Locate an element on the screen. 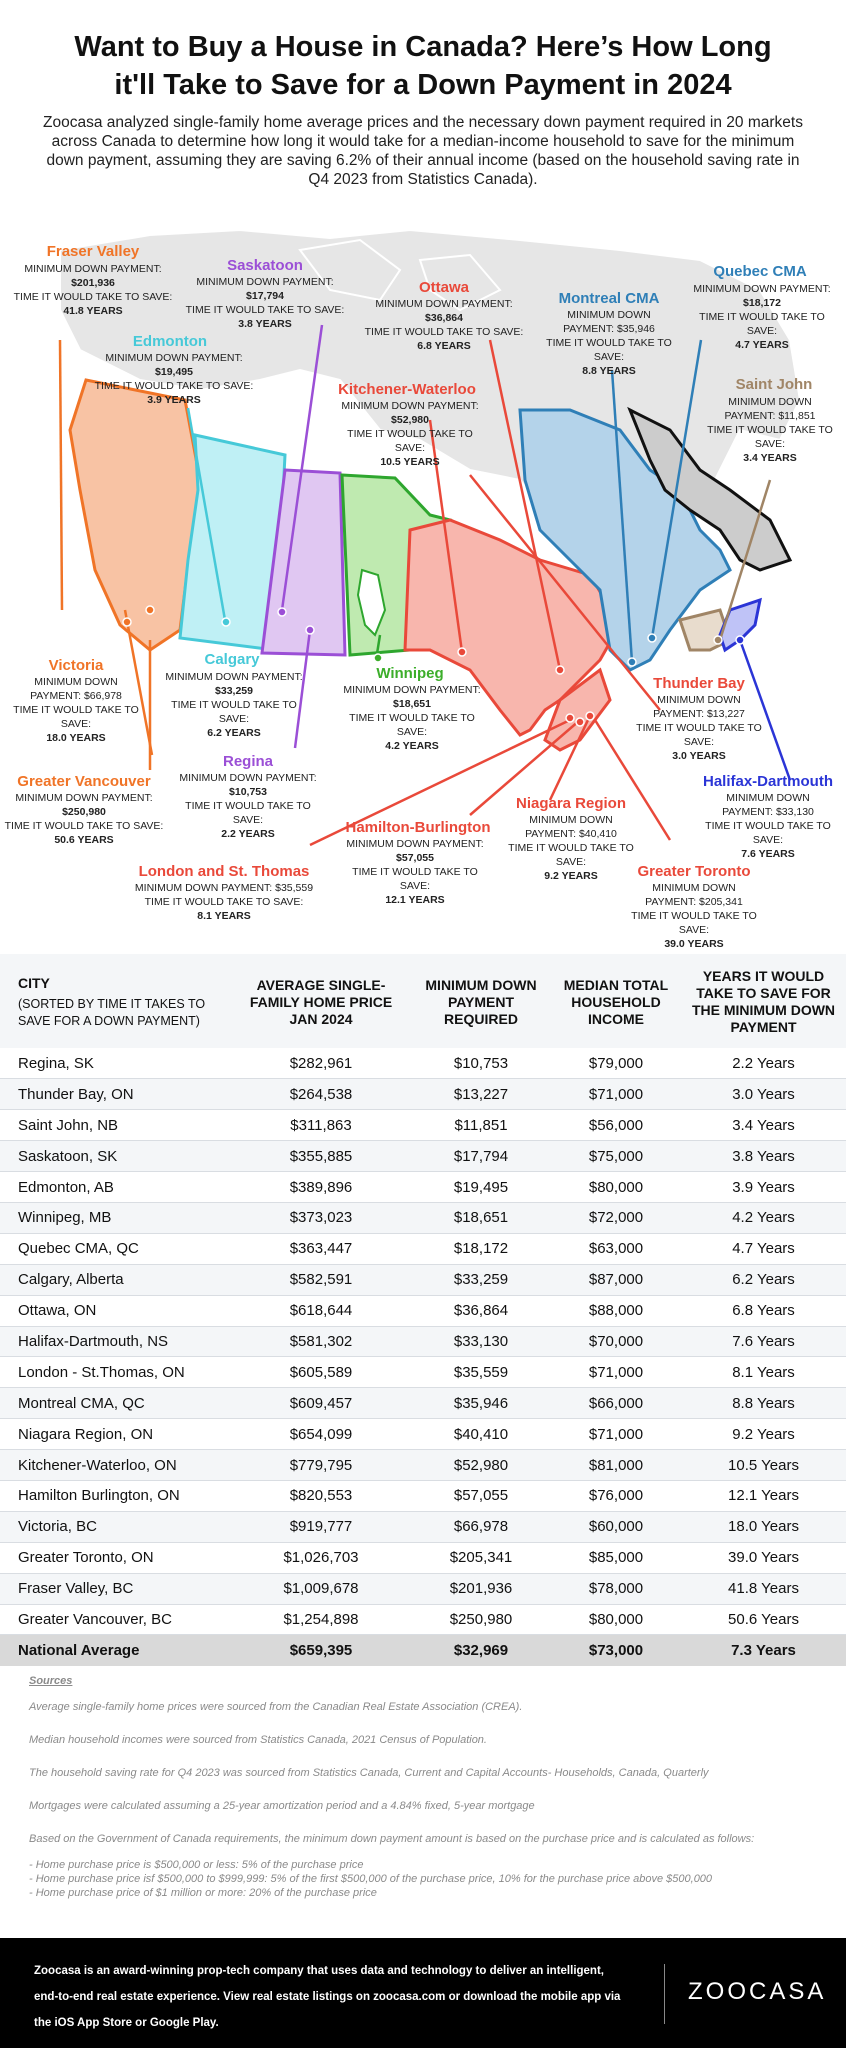 This screenshot has height=2048, width=846. svg-text: MINIMUM DOWN PAYMENT: $35,559 is located at coordinates (224, 888).